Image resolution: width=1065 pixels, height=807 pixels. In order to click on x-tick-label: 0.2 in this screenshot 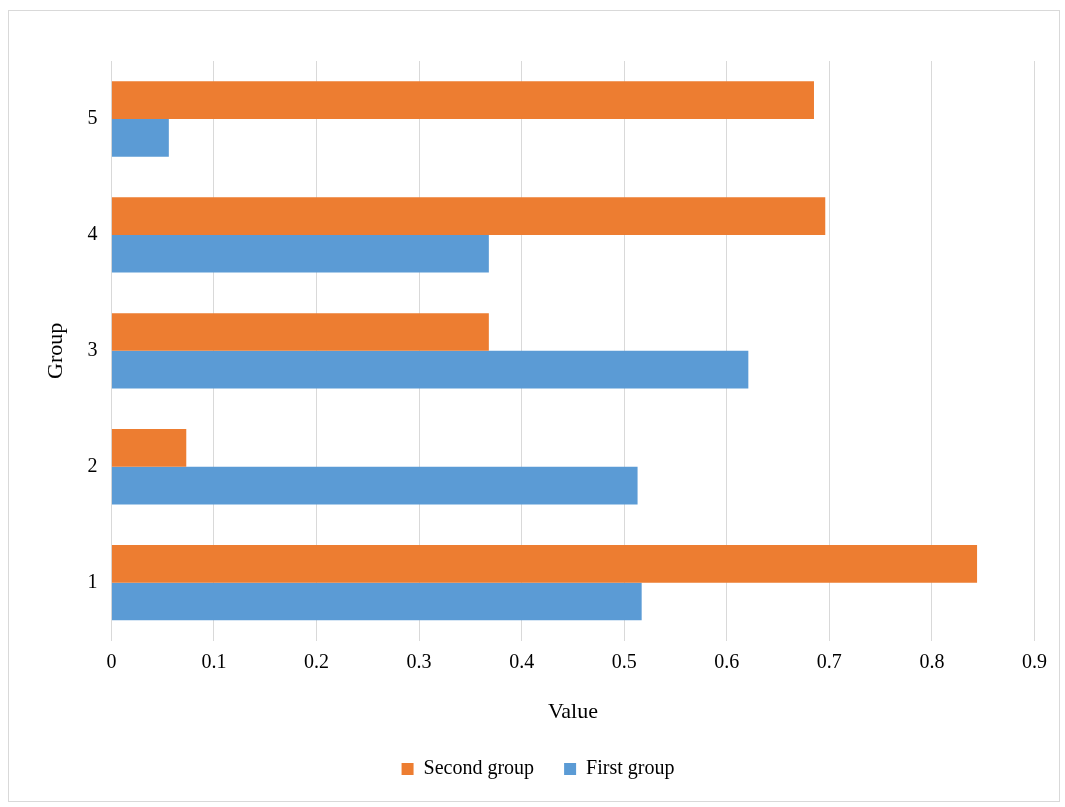, I will do `click(317, 660)`.